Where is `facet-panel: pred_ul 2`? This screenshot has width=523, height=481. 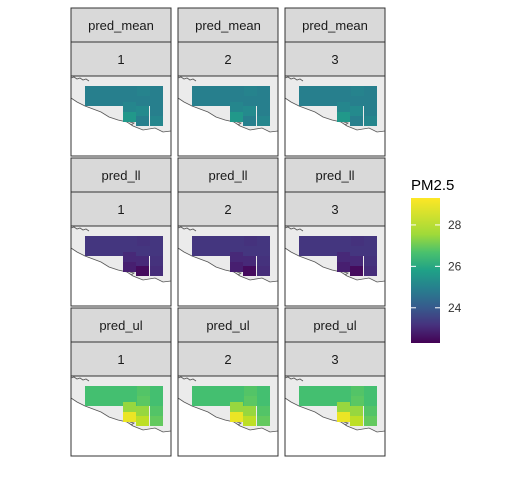 facet-panel: pred_ul 2 is located at coordinates (228, 382).